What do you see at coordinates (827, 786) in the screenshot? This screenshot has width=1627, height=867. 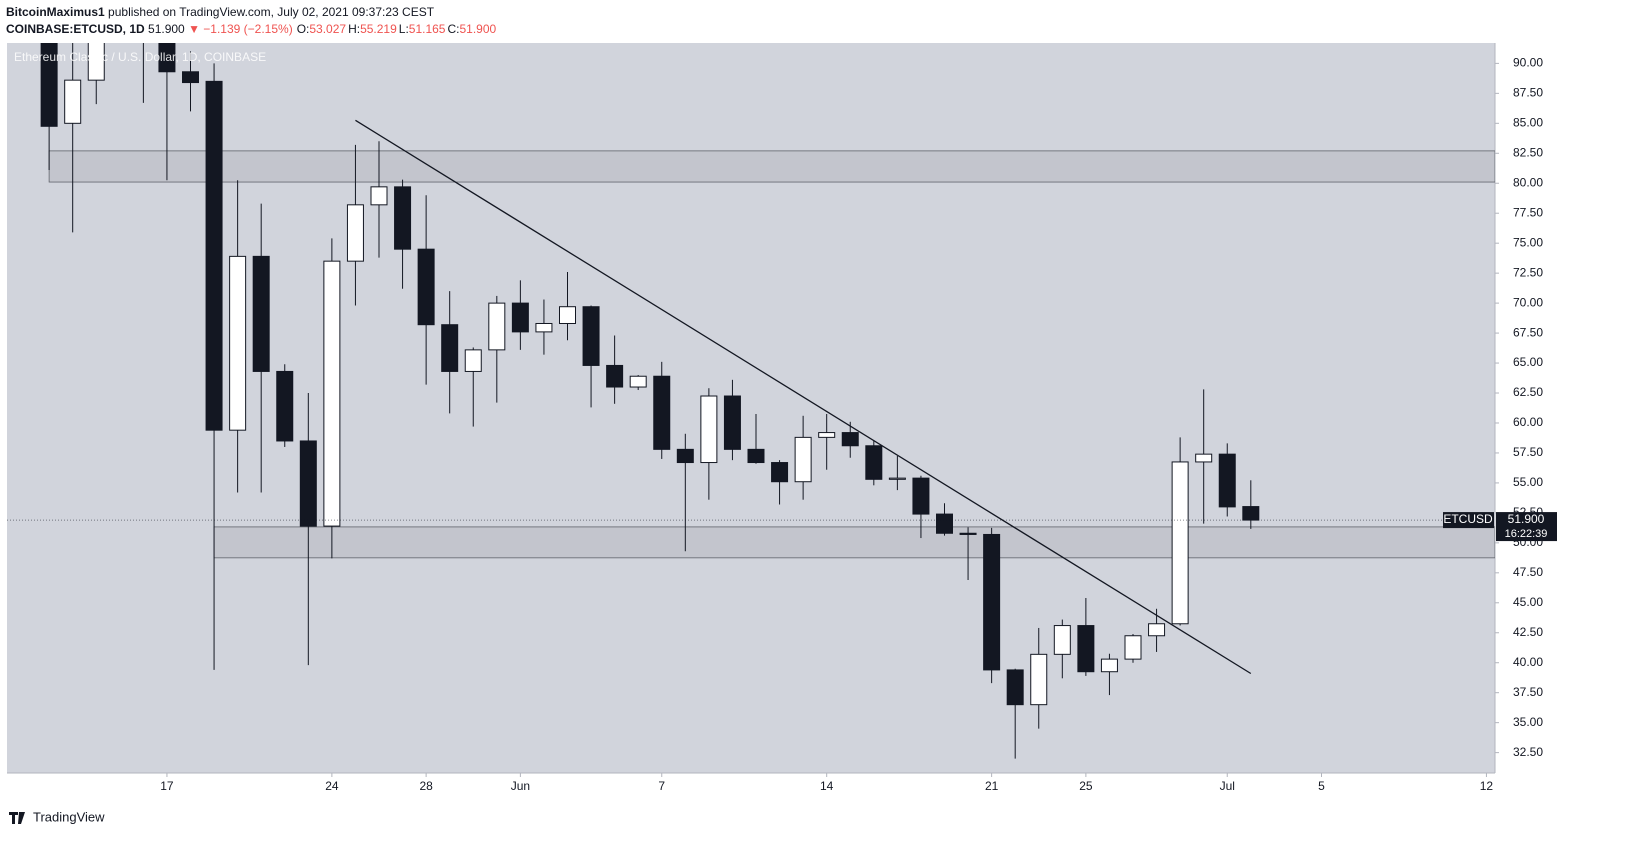 I see `x-tick-label: 14` at bounding box center [827, 786].